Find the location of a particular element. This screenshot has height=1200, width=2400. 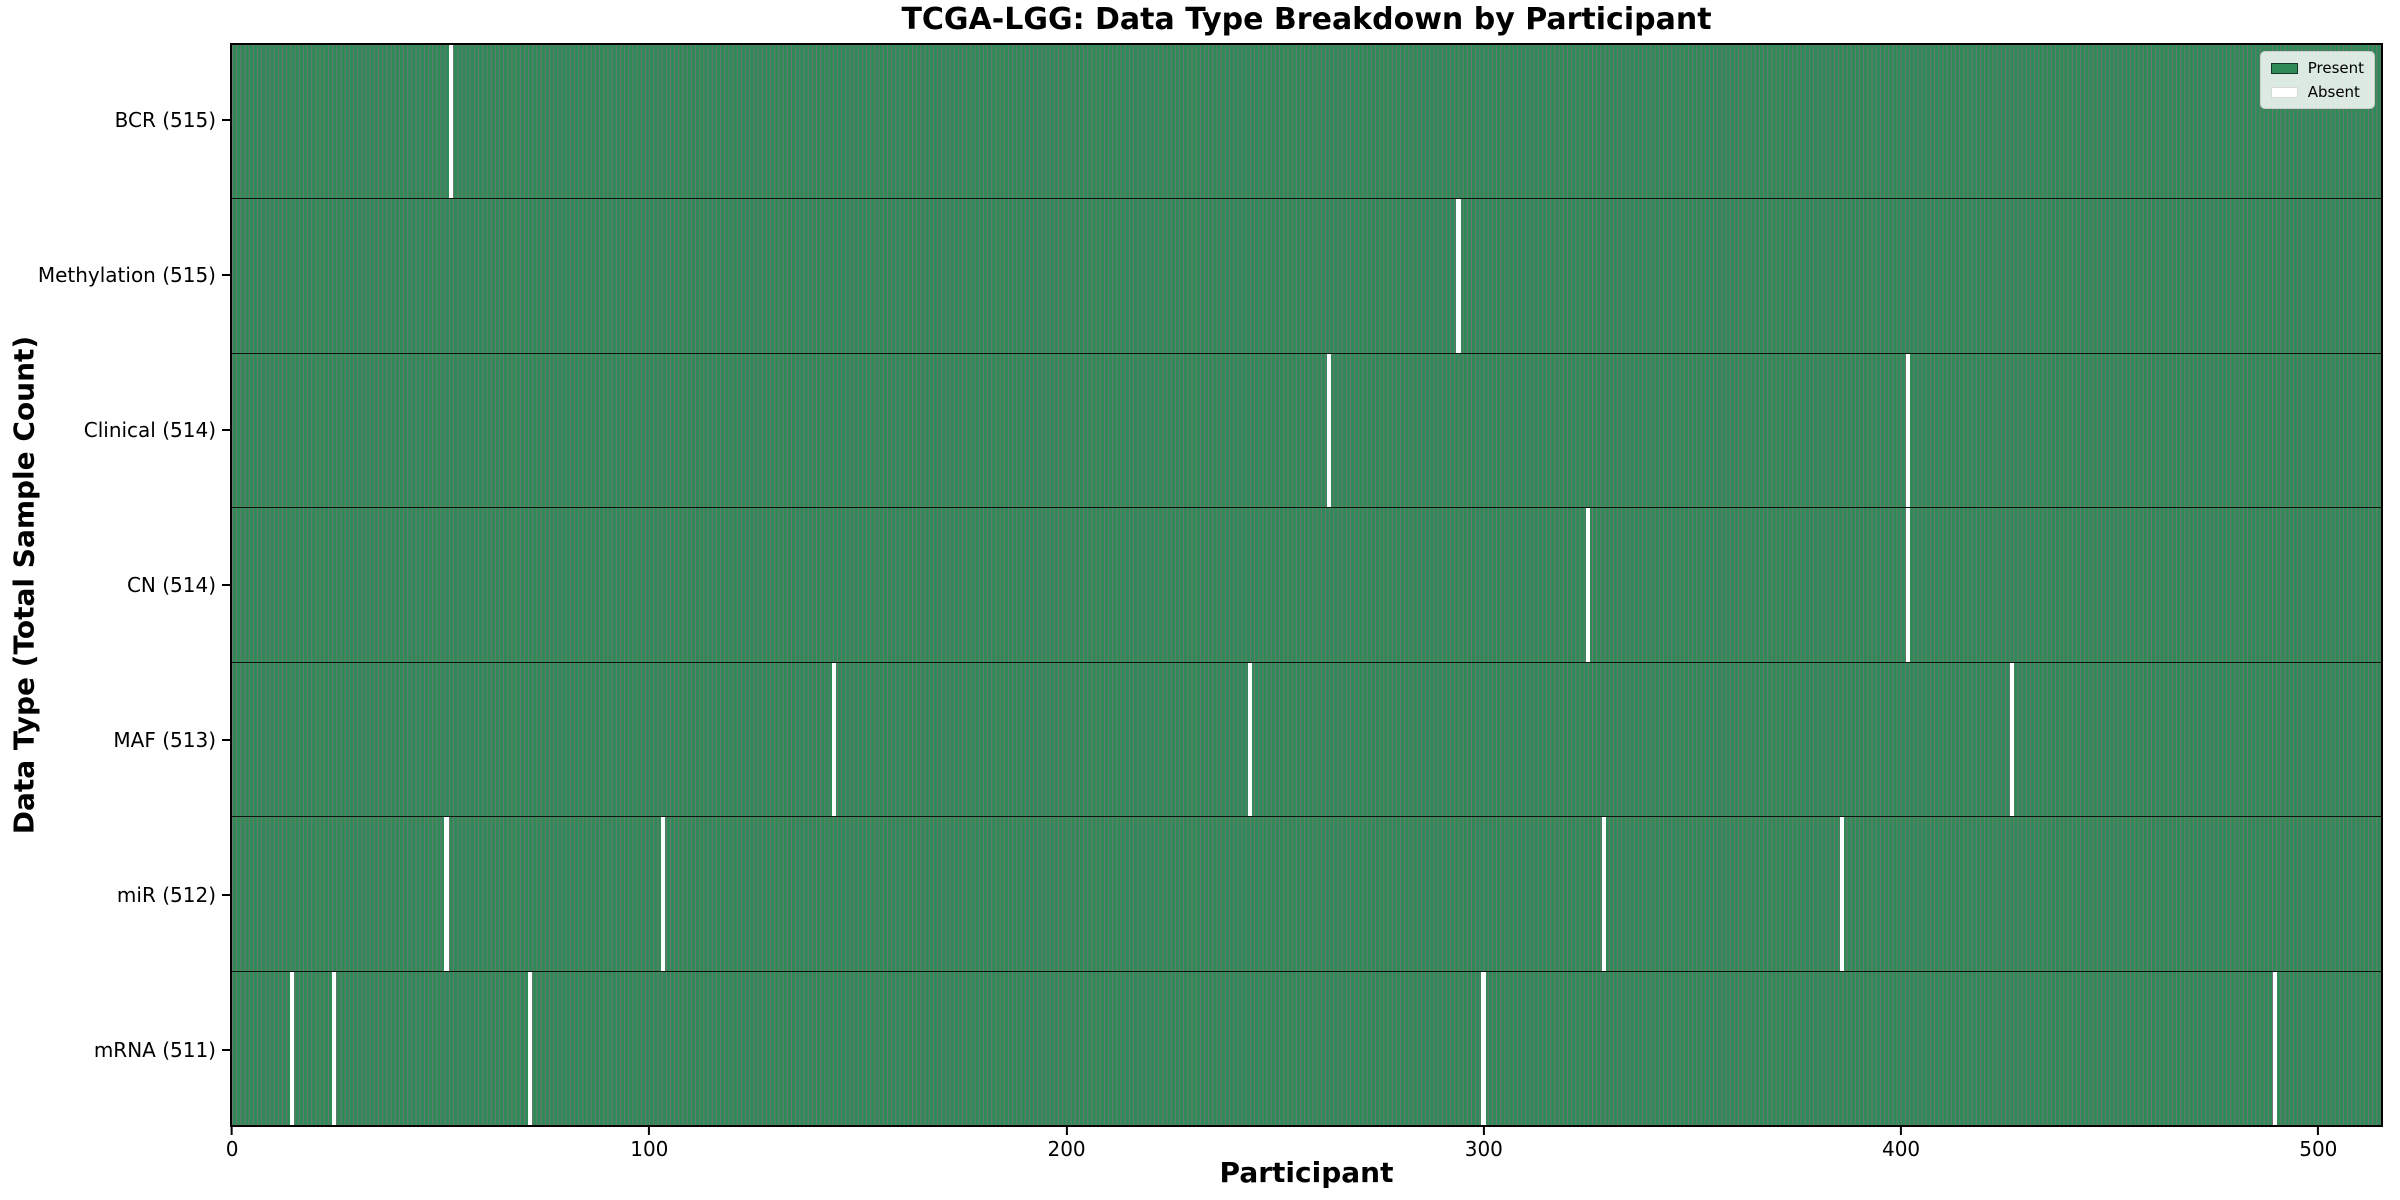

x-tick-item: 500 is located at coordinates (2318, 1144).